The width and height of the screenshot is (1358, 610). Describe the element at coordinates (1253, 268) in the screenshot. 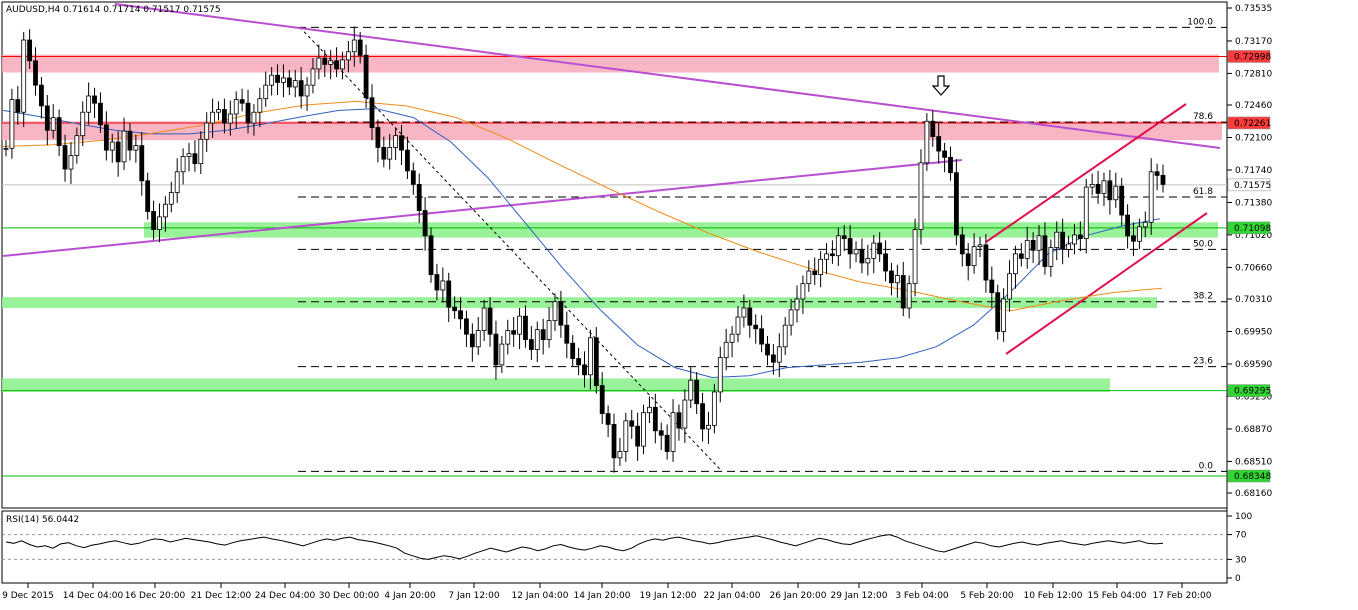

I see `price-tick-label: 0.70660` at that location.